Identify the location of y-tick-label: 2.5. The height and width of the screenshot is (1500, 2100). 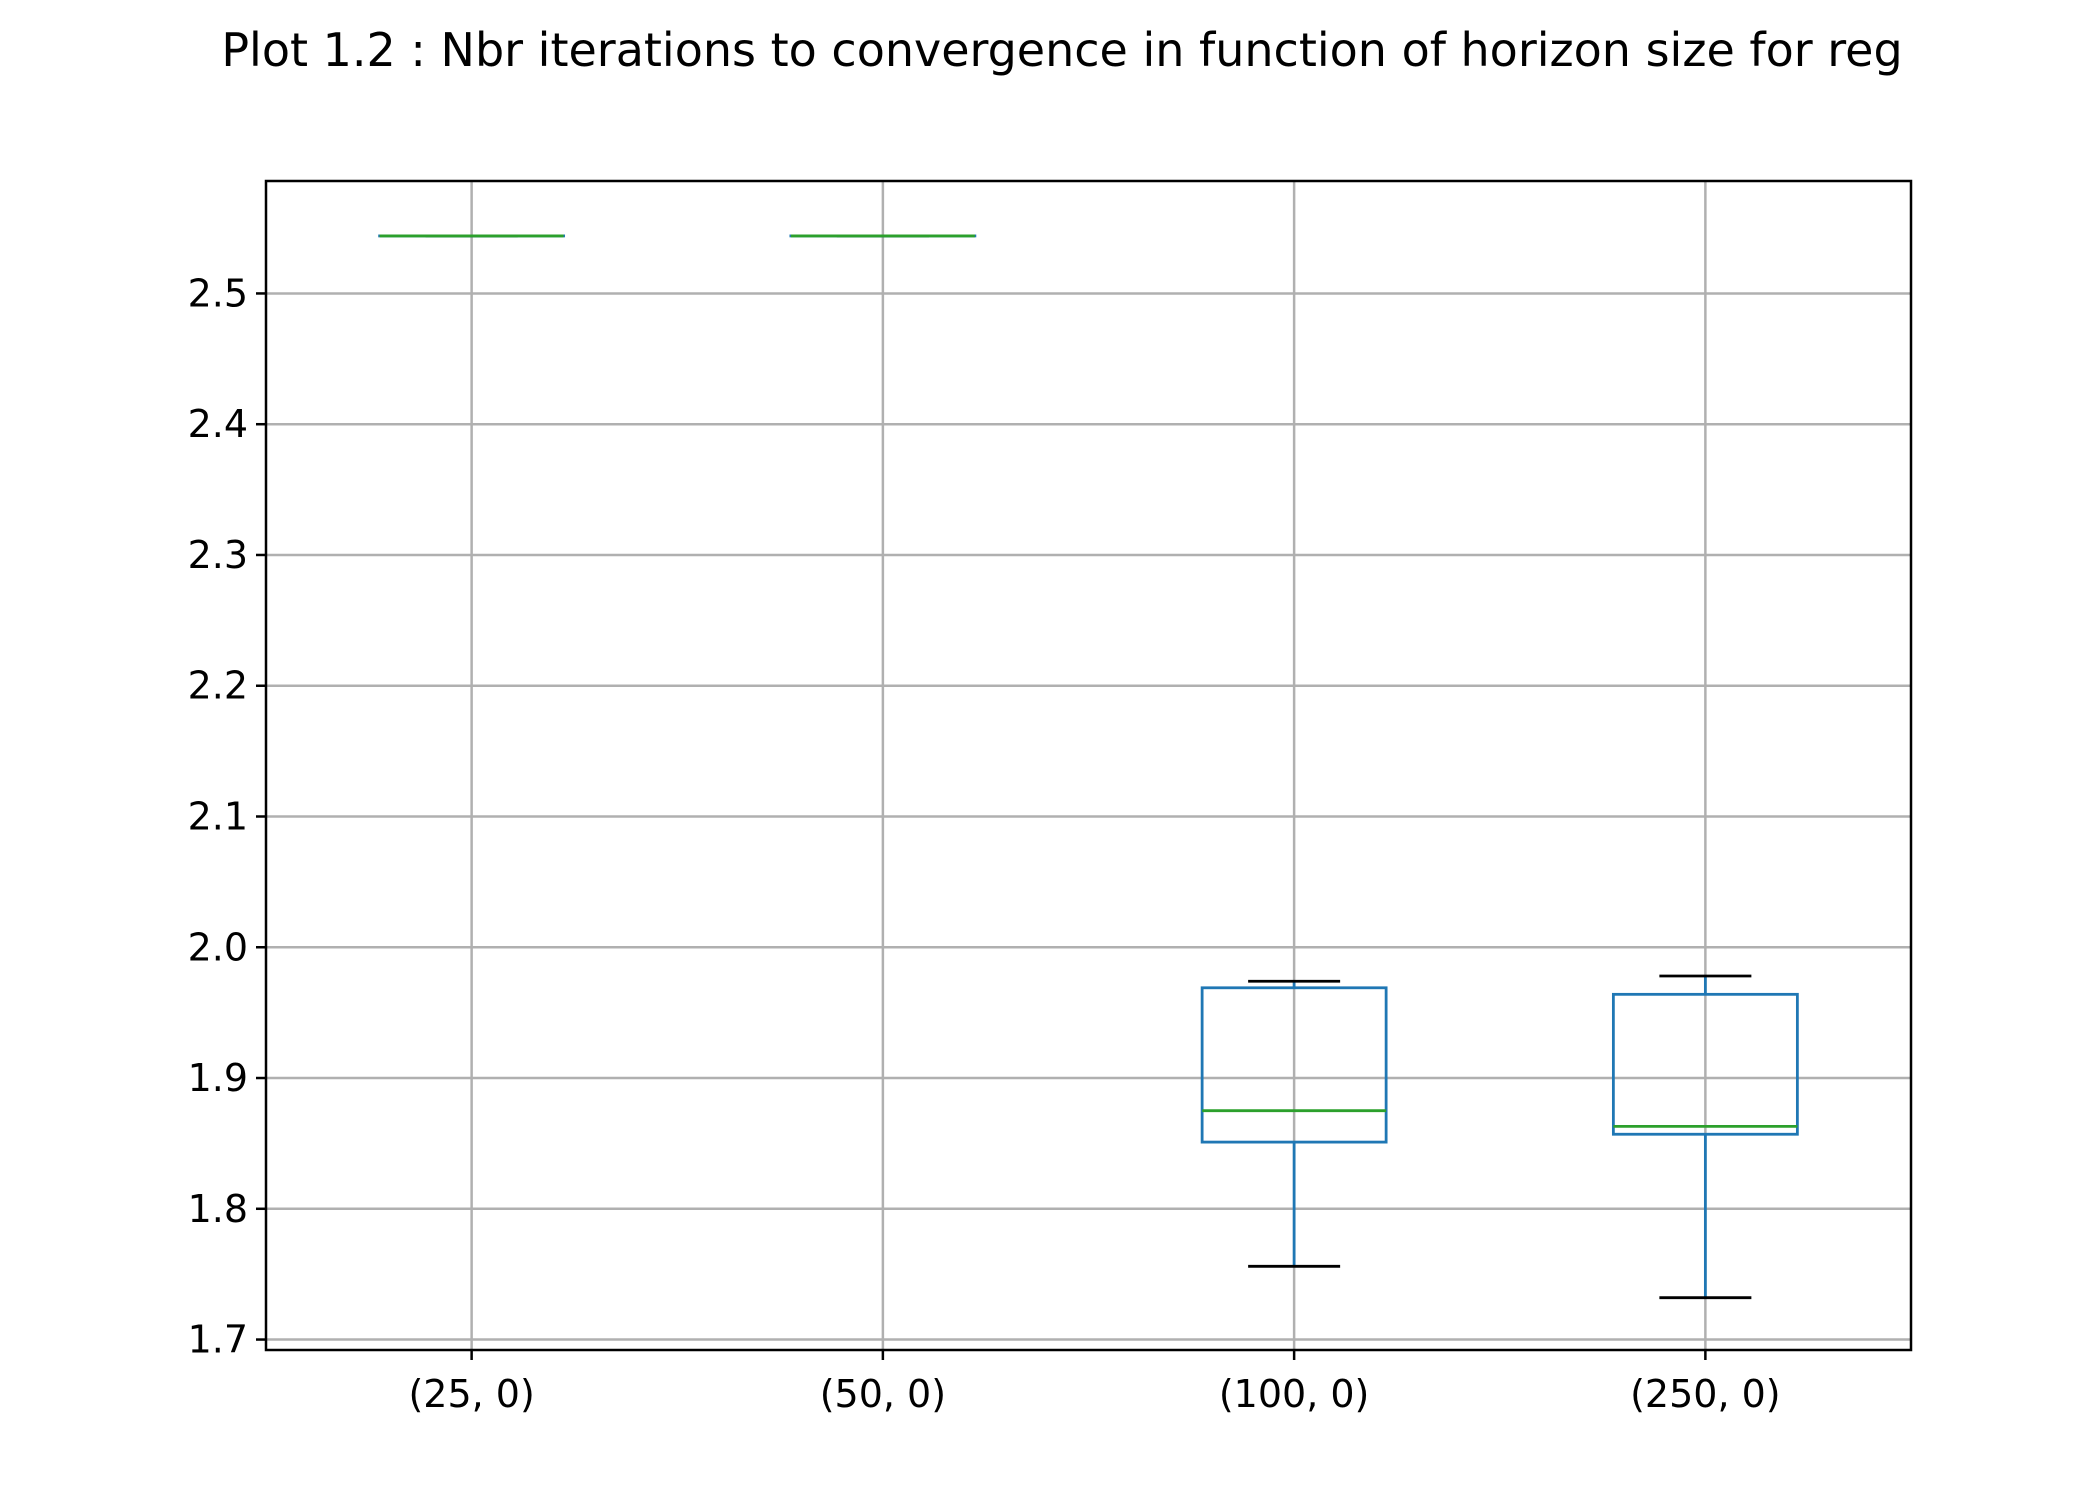
(218, 293).